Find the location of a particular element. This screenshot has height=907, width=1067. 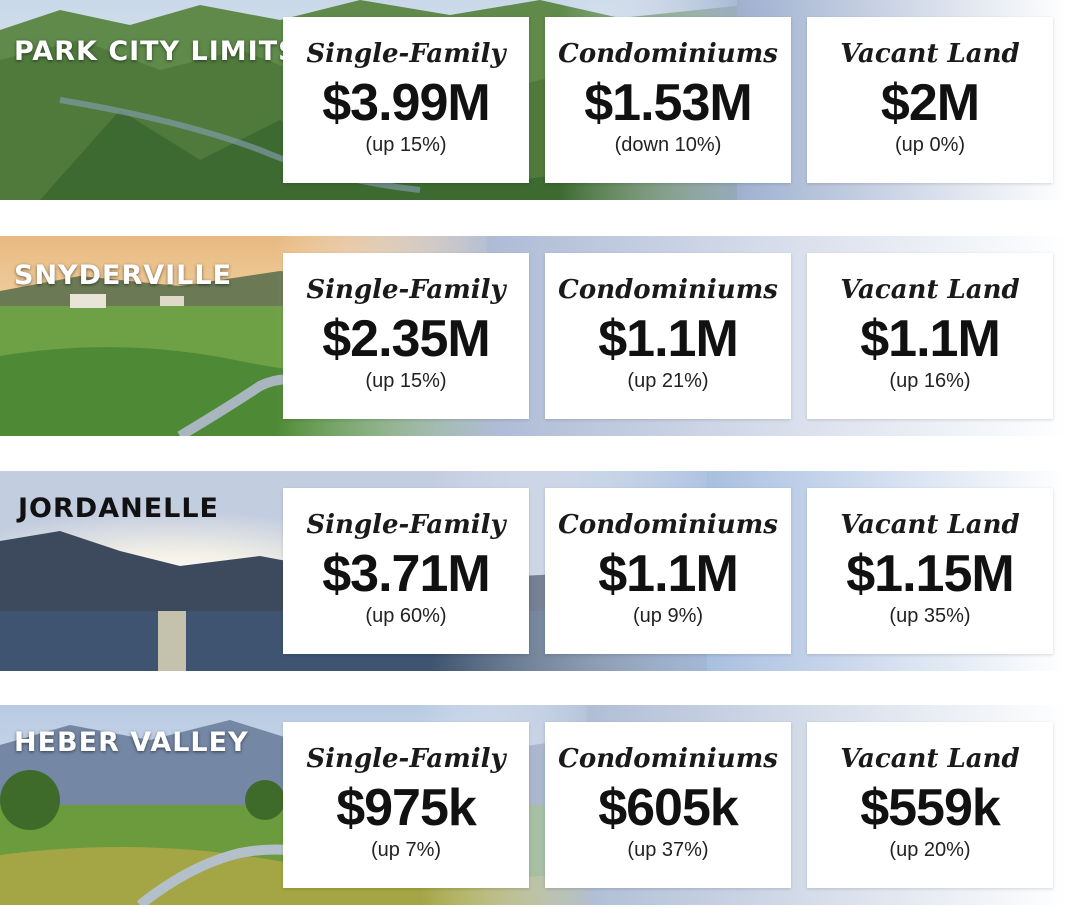

card-change: (up 60%) is located at coordinates (406, 616).